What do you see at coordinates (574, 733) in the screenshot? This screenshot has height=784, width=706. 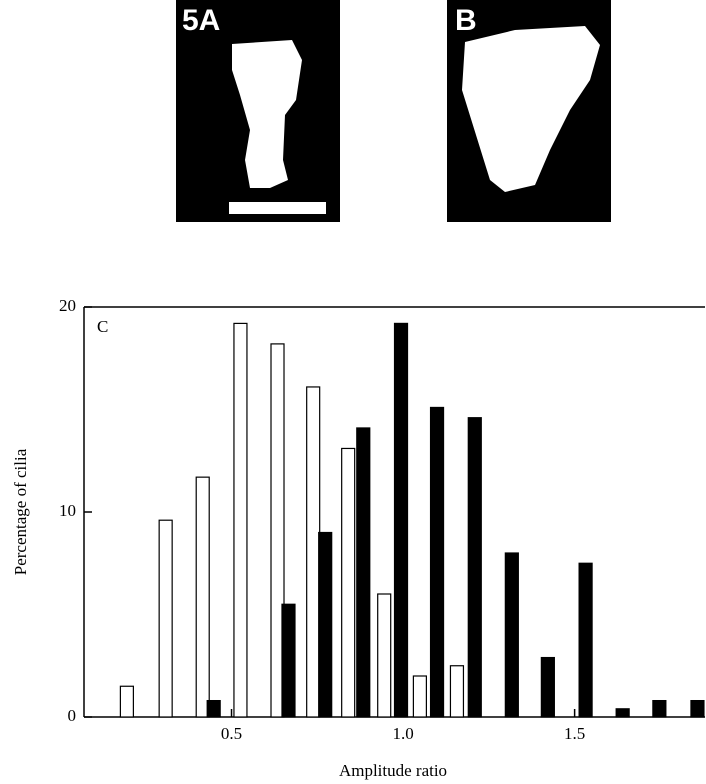 I see `x-tick-label: 1.5` at bounding box center [574, 733].